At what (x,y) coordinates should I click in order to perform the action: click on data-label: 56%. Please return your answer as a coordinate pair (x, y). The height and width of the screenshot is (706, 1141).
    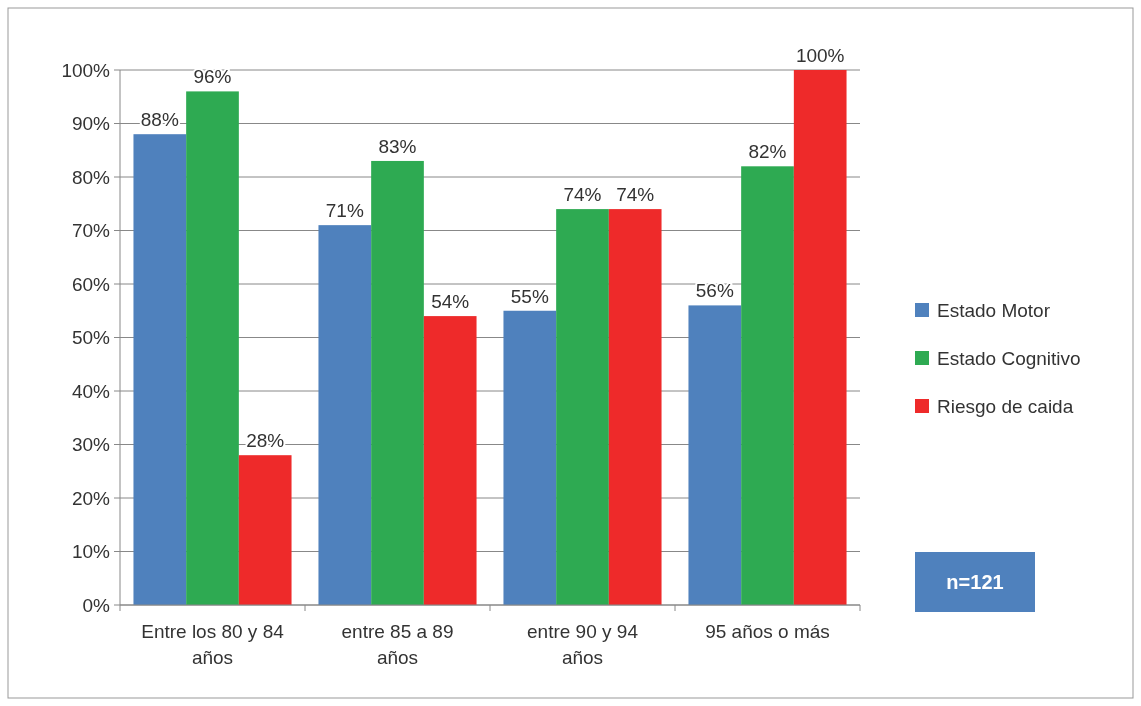
    Looking at the image, I should click on (714, 291).